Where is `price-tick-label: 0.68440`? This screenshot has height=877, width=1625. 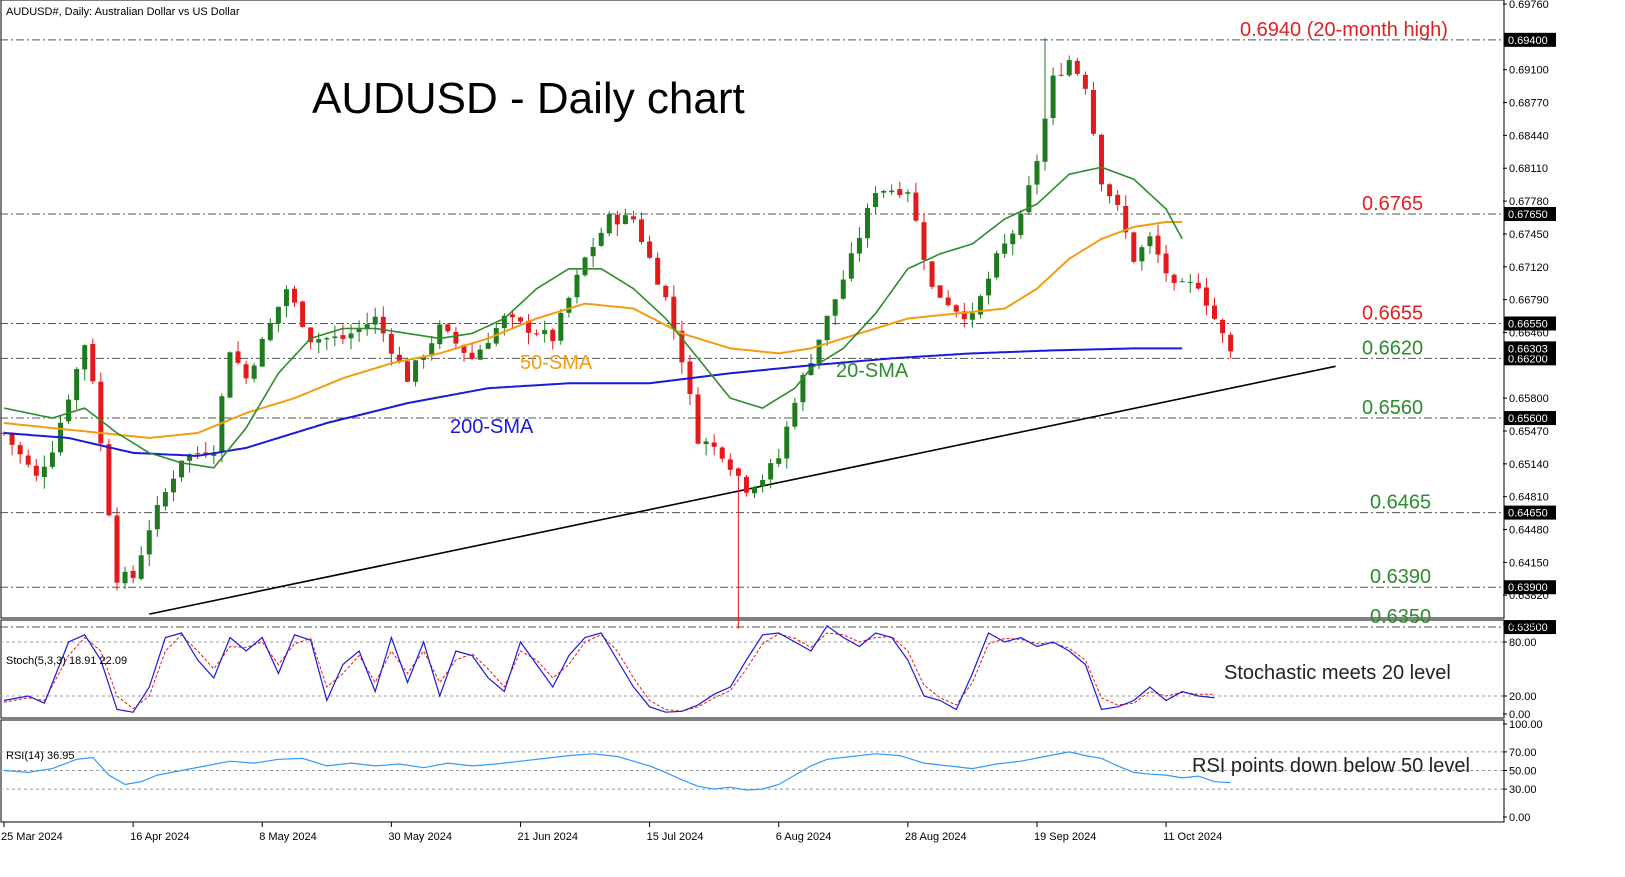 price-tick-label: 0.68440 is located at coordinates (1529, 136).